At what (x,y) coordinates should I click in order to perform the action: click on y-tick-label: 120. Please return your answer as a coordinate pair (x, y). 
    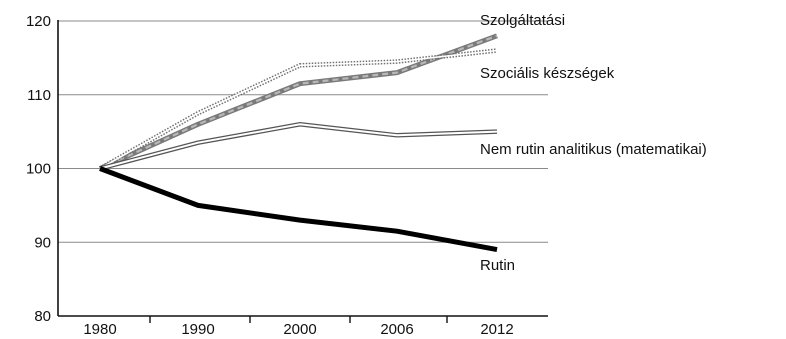
    Looking at the image, I should click on (38, 21).